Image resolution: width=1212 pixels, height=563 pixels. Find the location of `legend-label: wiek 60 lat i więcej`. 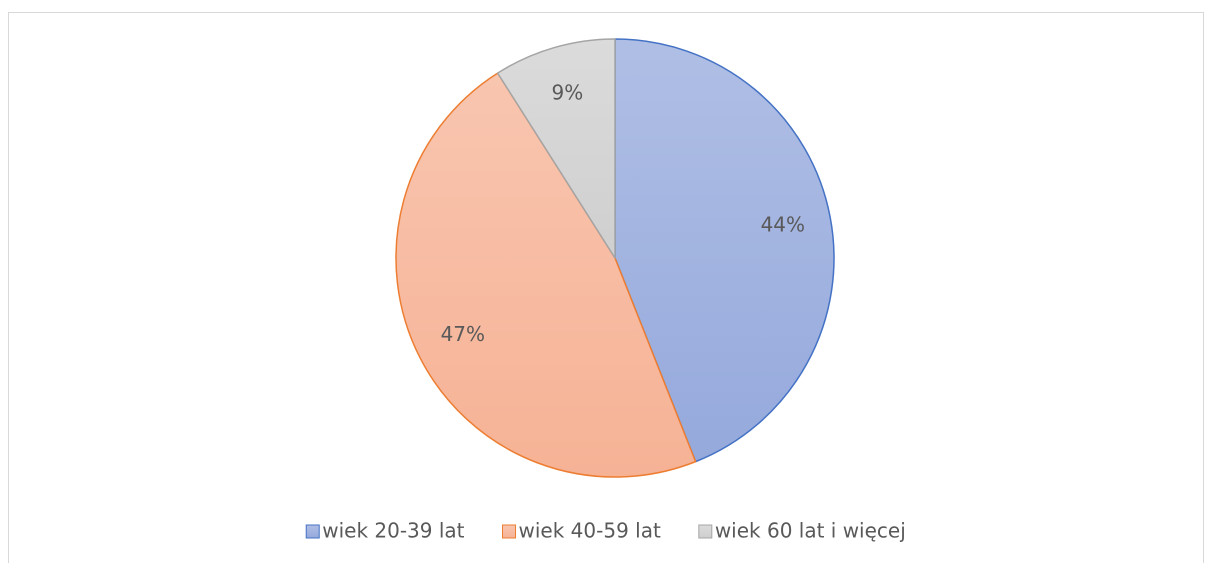

legend-label: wiek 60 lat i więcej is located at coordinates (810, 531).